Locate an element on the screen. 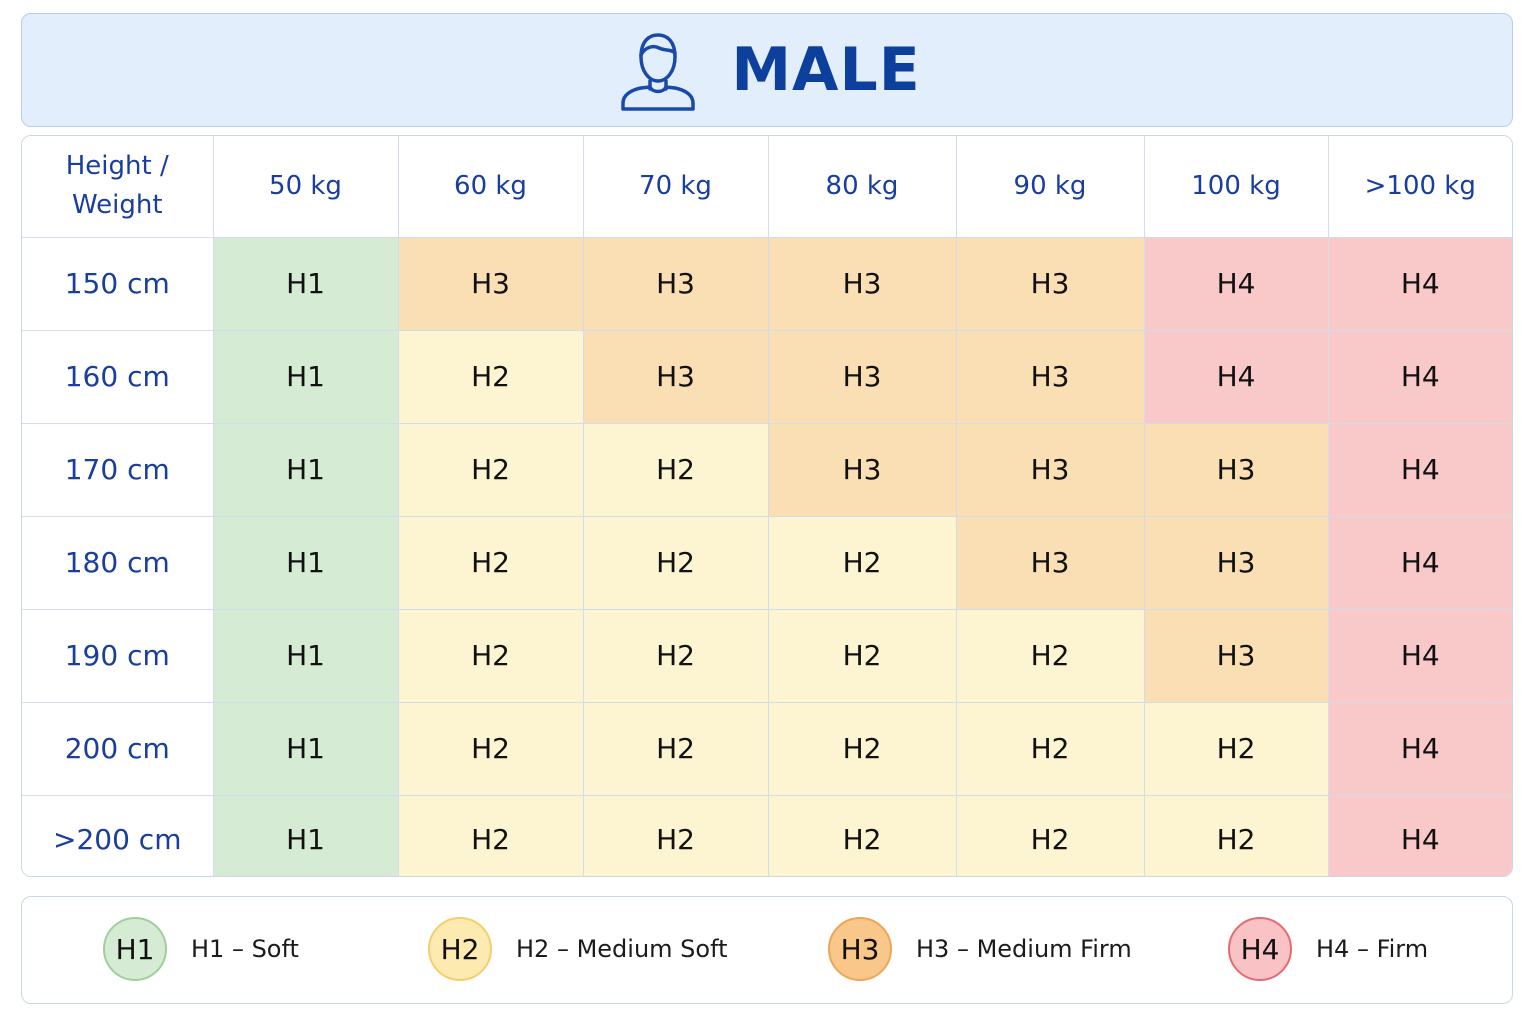 The height and width of the screenshot is (1024, 1536). table-row: 180 cm H1 H2 H2 H2 H3 H3 H4 is located at coordinates (767, 562).